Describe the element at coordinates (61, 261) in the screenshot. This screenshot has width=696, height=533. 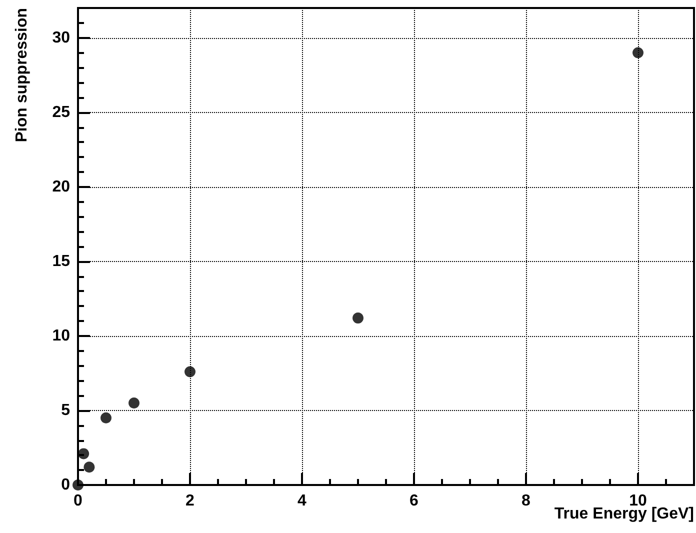
I see `y-tick-label: 15` at that location.